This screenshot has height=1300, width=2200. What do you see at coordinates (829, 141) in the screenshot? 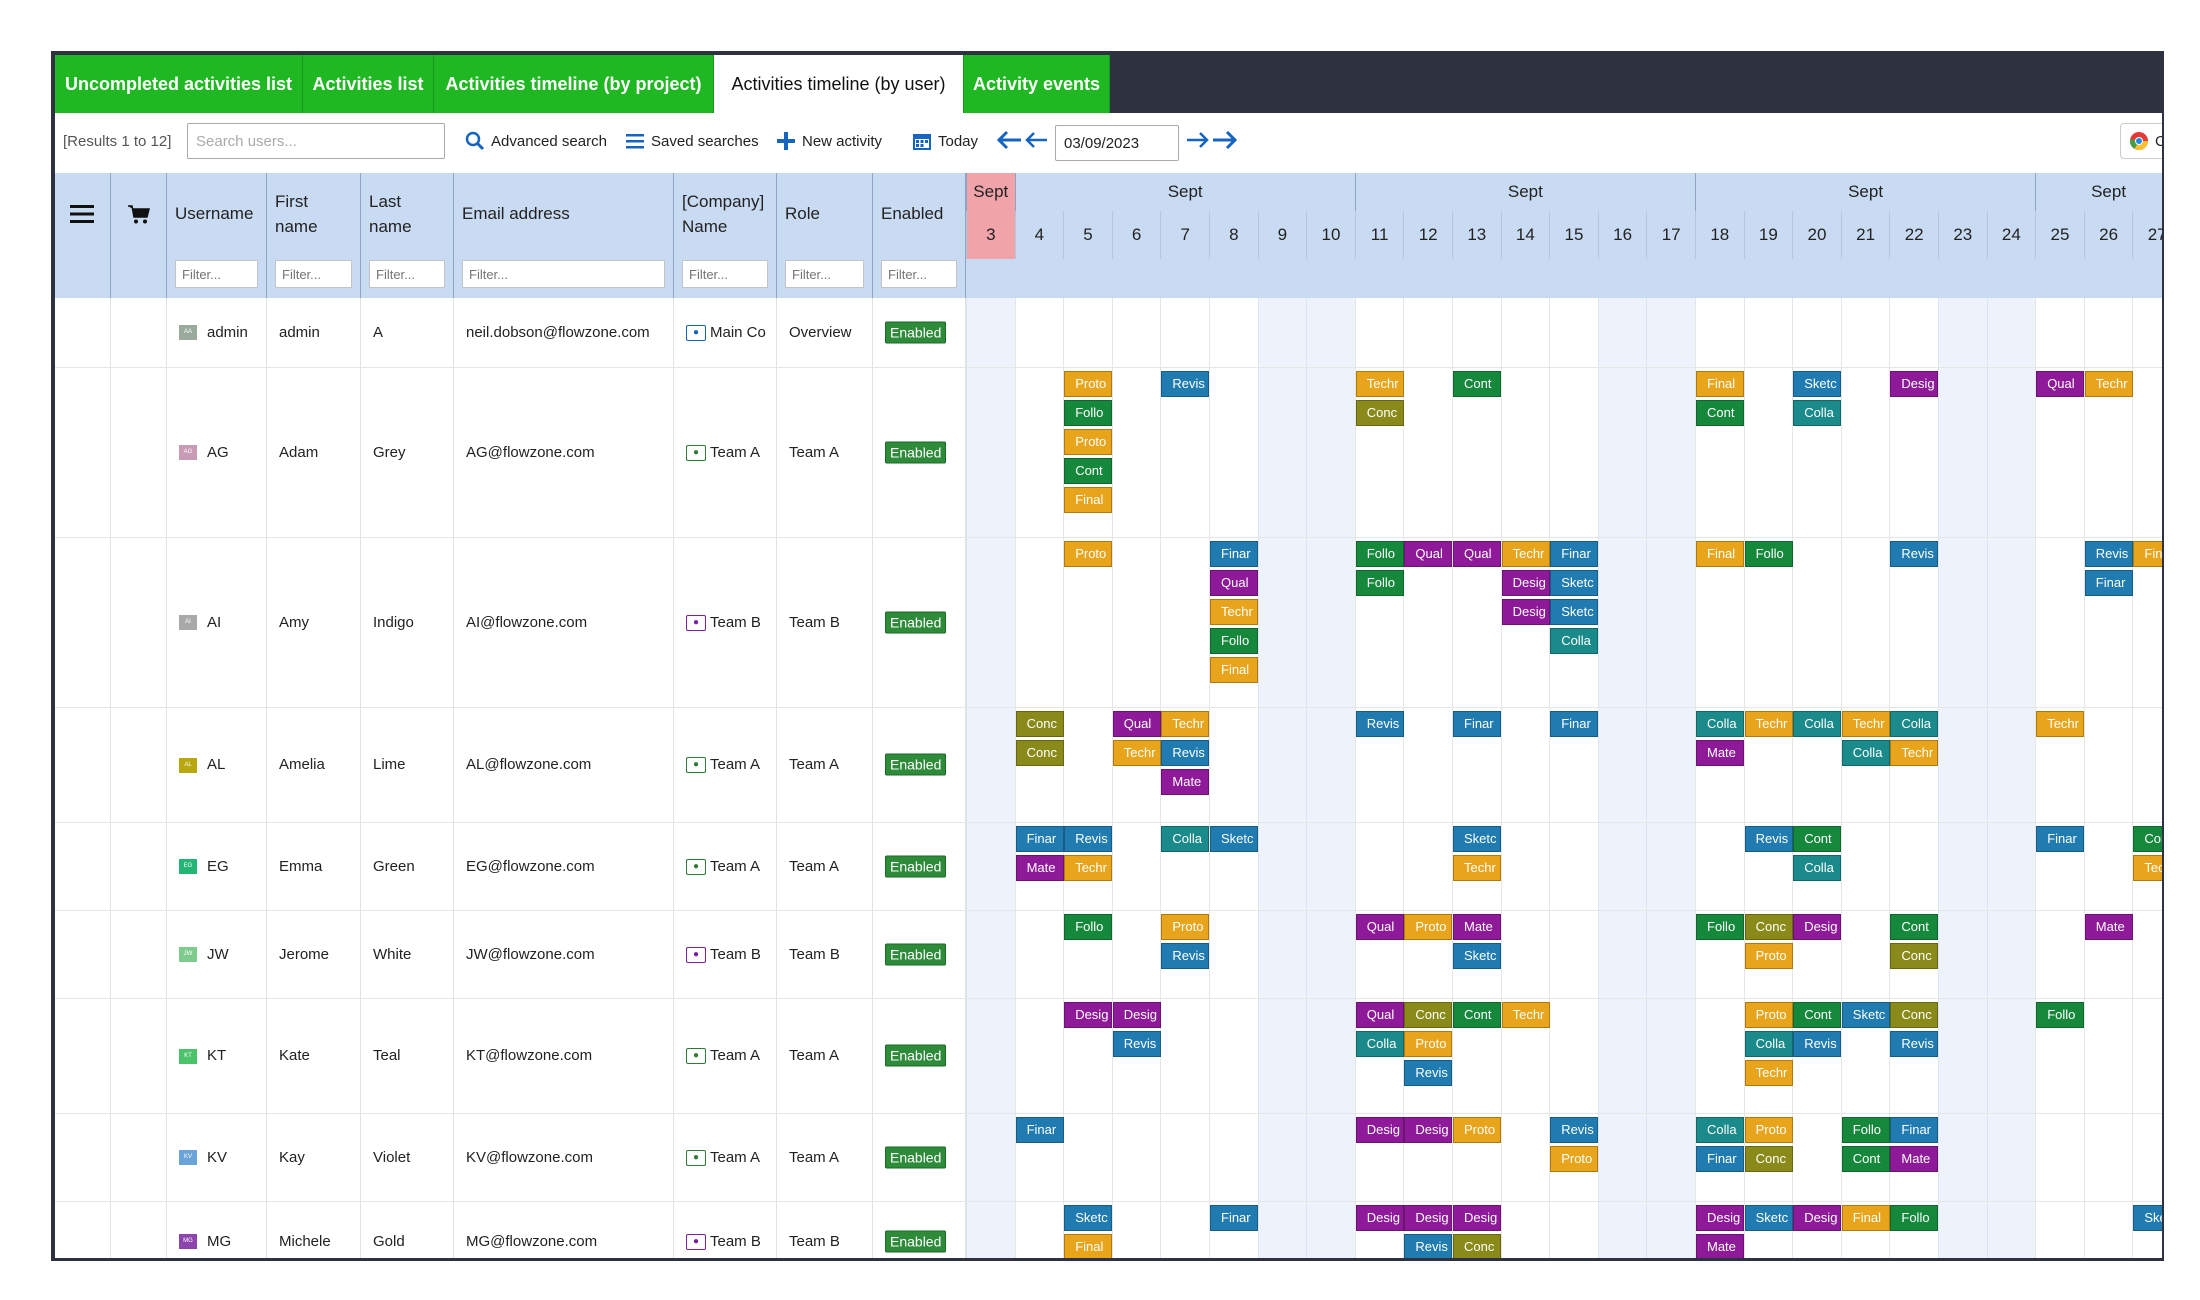
I see `new-activity-button: New activity` at bounding box center [829, 141].